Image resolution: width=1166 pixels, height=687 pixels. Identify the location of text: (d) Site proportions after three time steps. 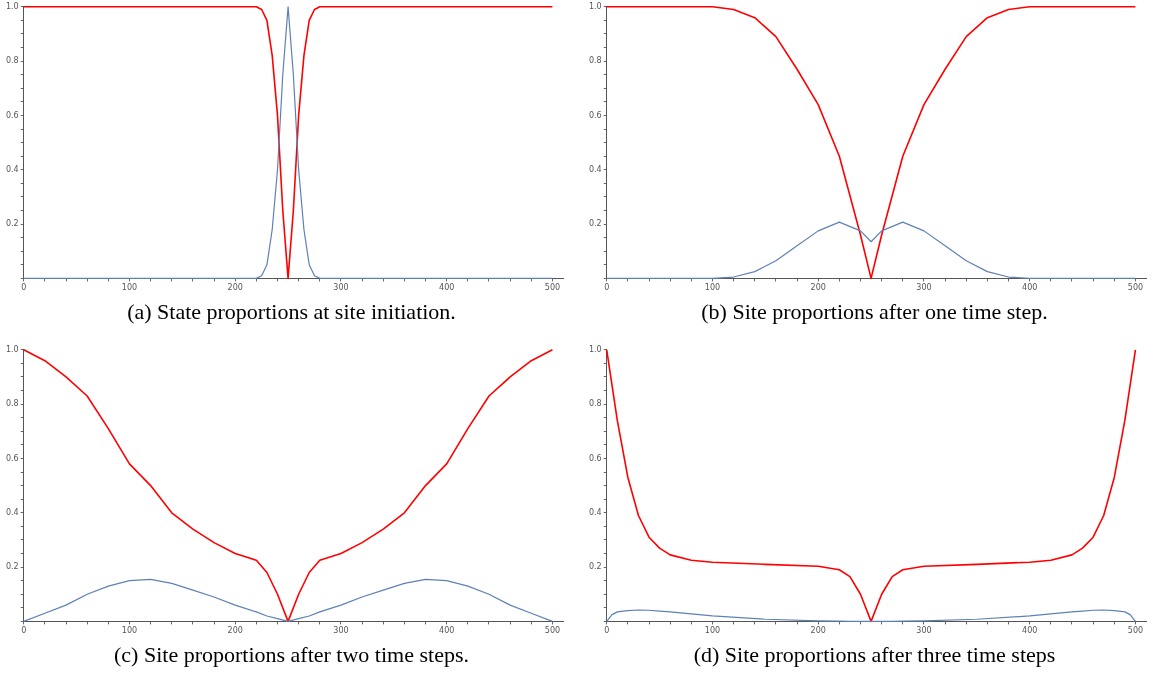
(874, 655).